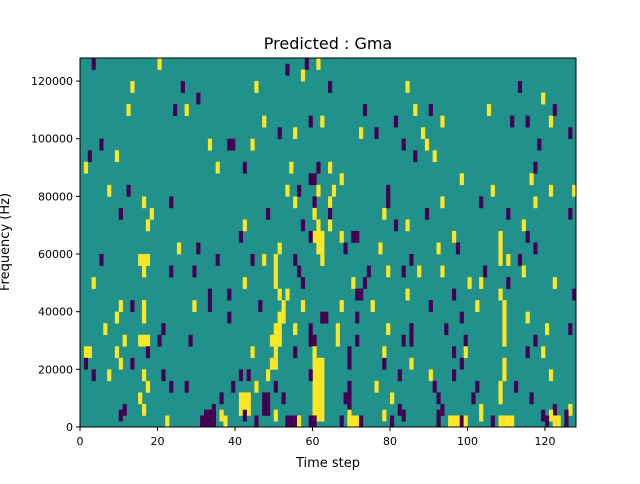  What do you see at coordinates (55, 254) in the screenshot?
I see `y-axis: 0 20000 40000 60000 80000 100000 120000` at bounding box center [55, 254].